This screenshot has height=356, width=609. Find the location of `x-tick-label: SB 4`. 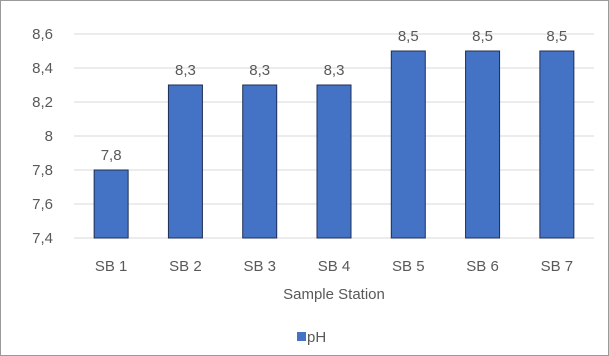

x-tick-label: SB 4 is located at coordinates (334, 266).